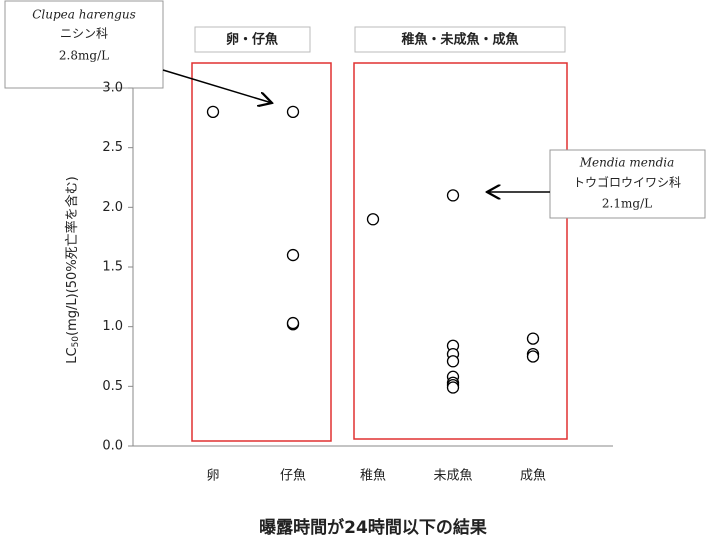 The image size is (713, 548). What do you see at coordinates (627, 163) in the screenshot?
I see `annotation-species: Mendia mendia` at bounding box center [627, 163].